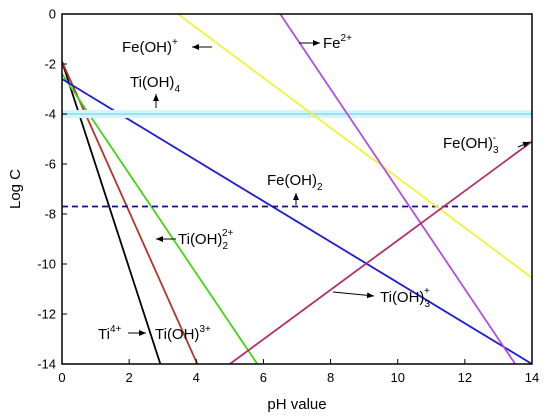 Image resolution: width=550 pixels, height=420 pixels. What do you see at coordinates (263, 377) in the screenshot?
I see `x-tick-label: 6` at bounding box center [263, 377].